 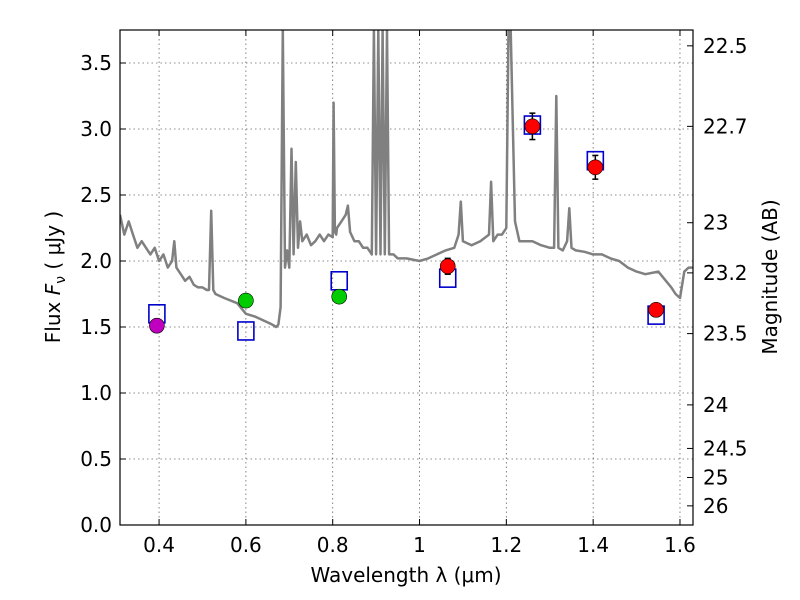 What do you see at coordinates (593, 545) in the screenshot?
I see `x-tick-label: 1.4` at bounding box center [593, 545].